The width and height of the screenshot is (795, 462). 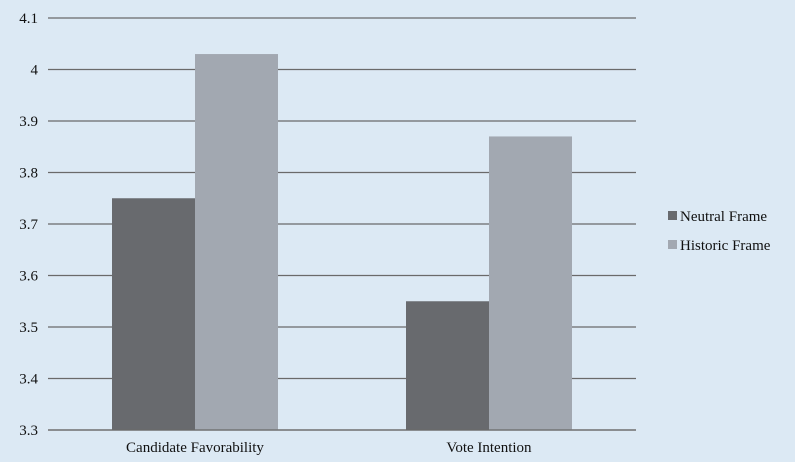 I want to click on y-tick-label: 4, so click(x=35, y=71).